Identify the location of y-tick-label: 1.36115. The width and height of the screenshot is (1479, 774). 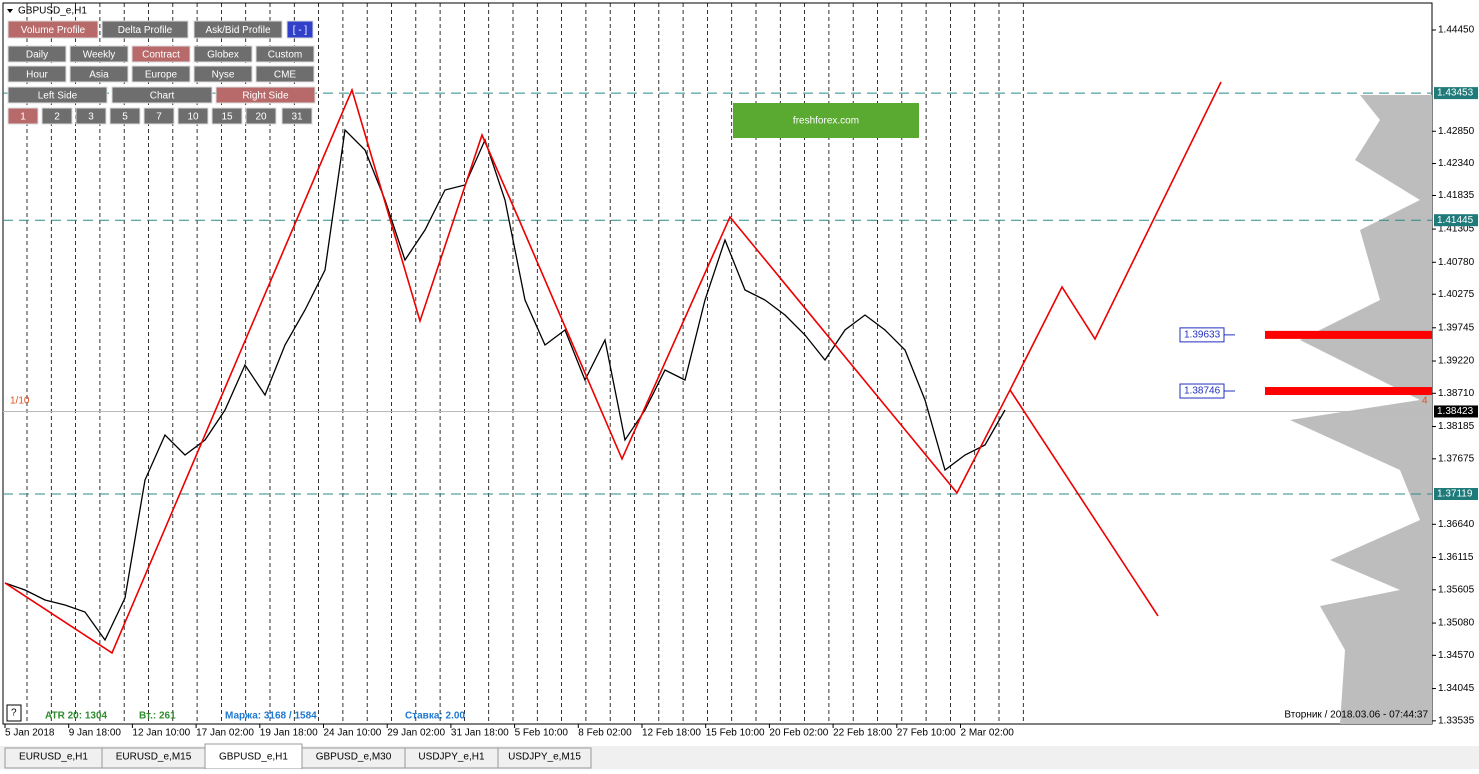
(1456, 557).